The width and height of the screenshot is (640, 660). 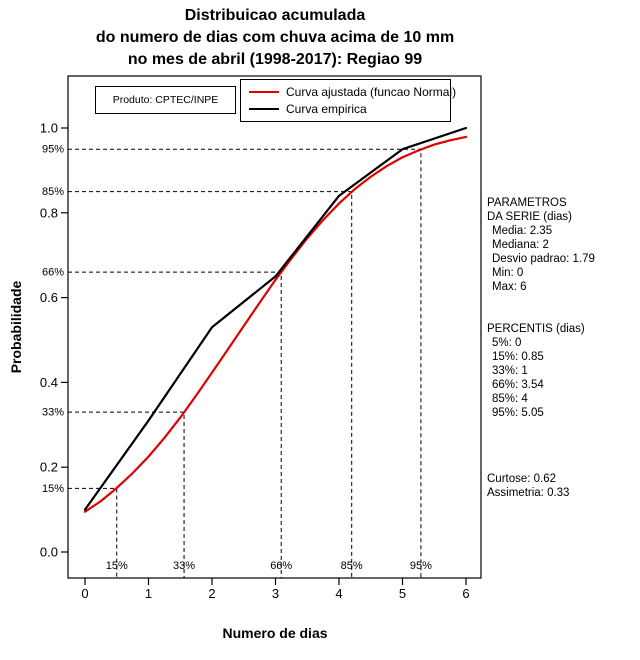 I want to click on chart-title-line1: Distribuicao acumulada, so click(x=275, y=15).